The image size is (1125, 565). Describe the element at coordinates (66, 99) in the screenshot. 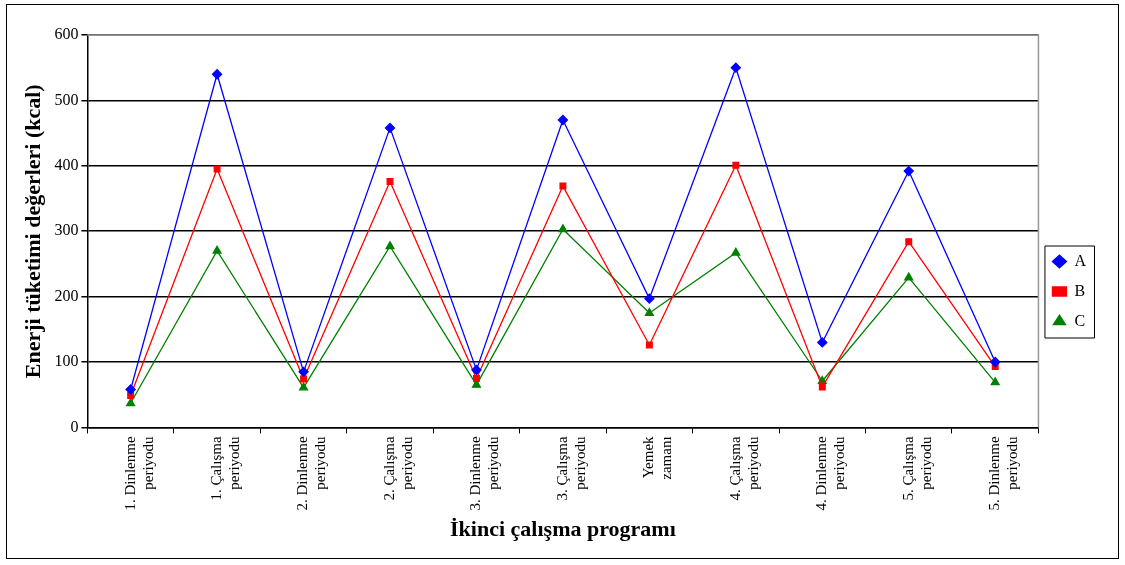

I see `y-tick-label: 500` at that location.